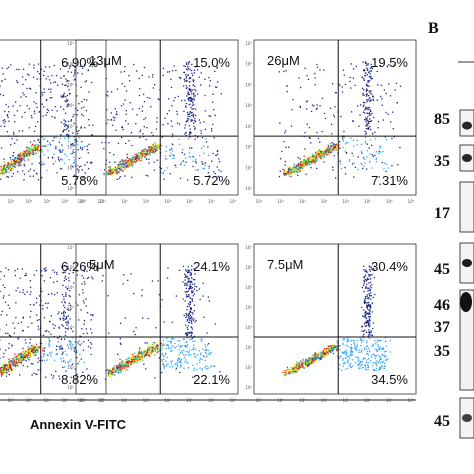 The height and width of the screenshot is (474, 474). Describe the element at coordinates (70, 267) in the screenshot. I see `y-tick-label: 10⁶` at that location.